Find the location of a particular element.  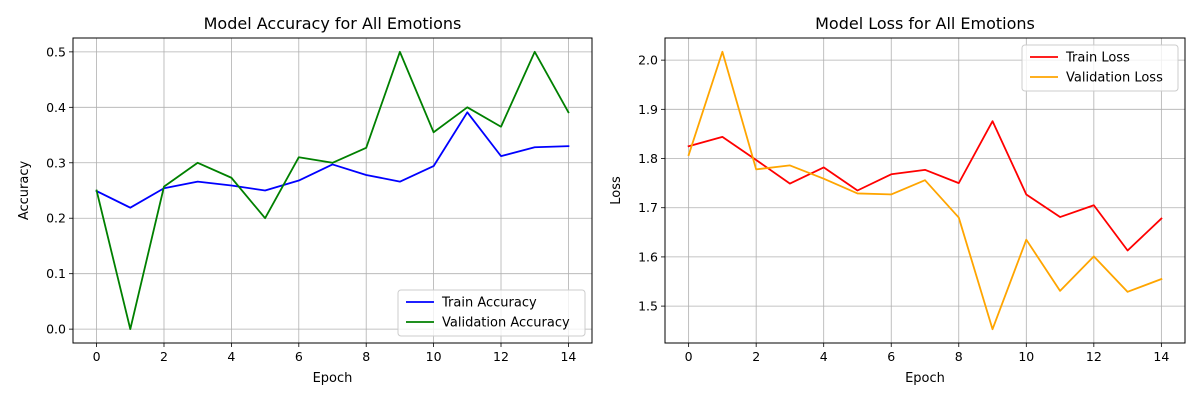

y-tick-label: 1.6 is located at coordinates (648, 256).